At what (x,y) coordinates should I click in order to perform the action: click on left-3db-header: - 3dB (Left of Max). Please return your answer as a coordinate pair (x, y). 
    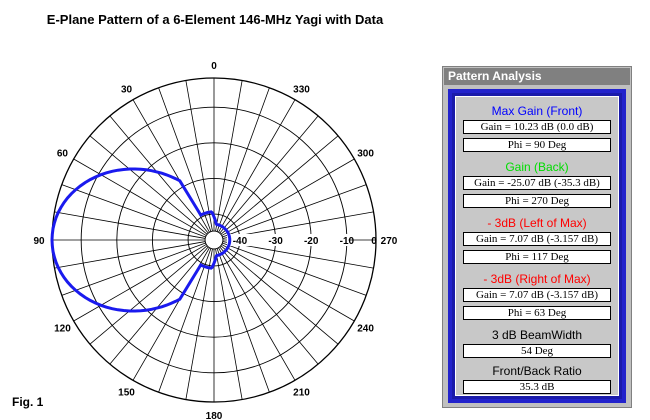
    Looking at the image, I should click on (537, 223).